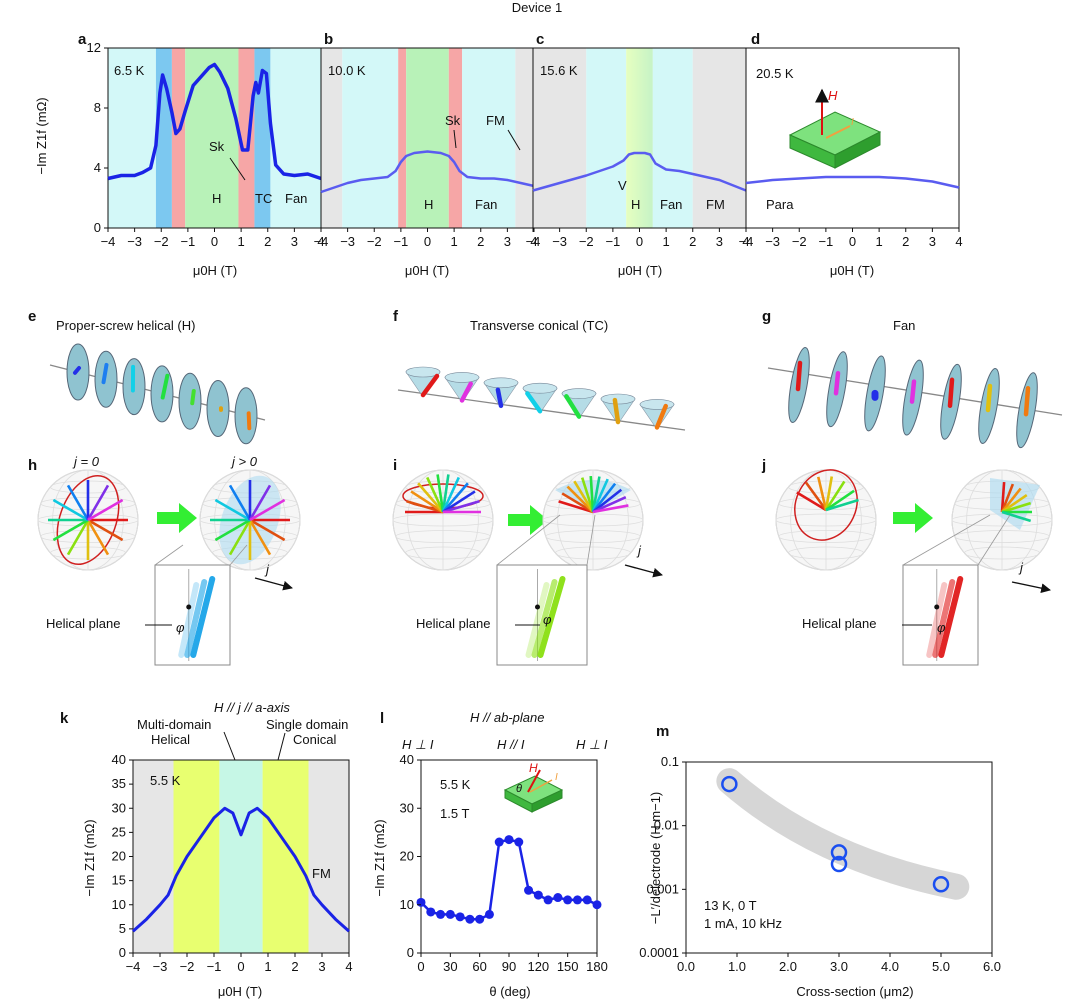  I want to click on panel-d-inset-i: I, so click(852, 122).